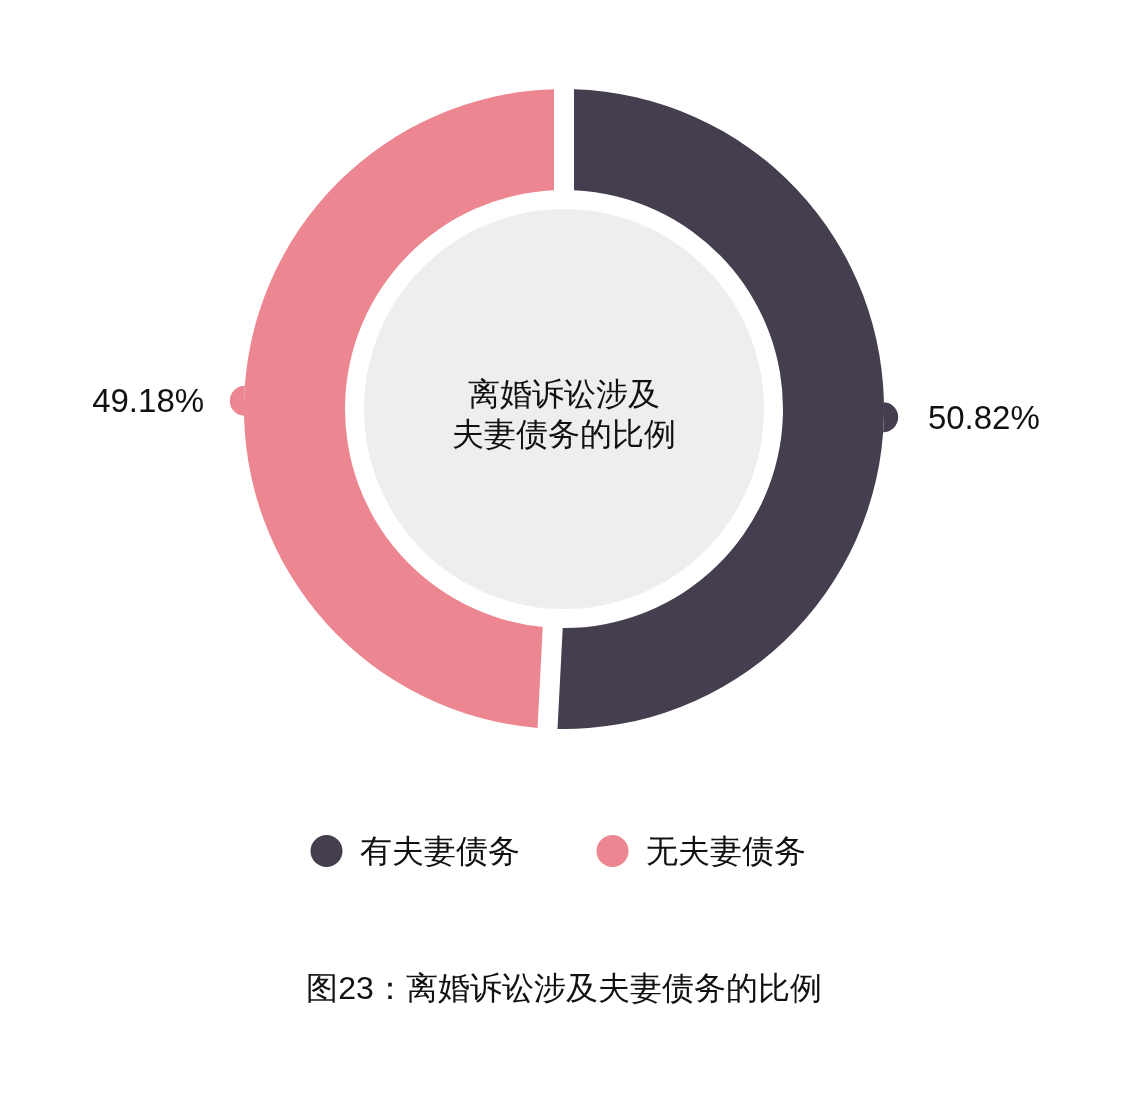 The image size is (1140, 1098). Describe the element at coordinates (564, 988) in the screenshot. I see `annotation: 图23：离婚诉讼涉及夫妻债务的比例` at that location.